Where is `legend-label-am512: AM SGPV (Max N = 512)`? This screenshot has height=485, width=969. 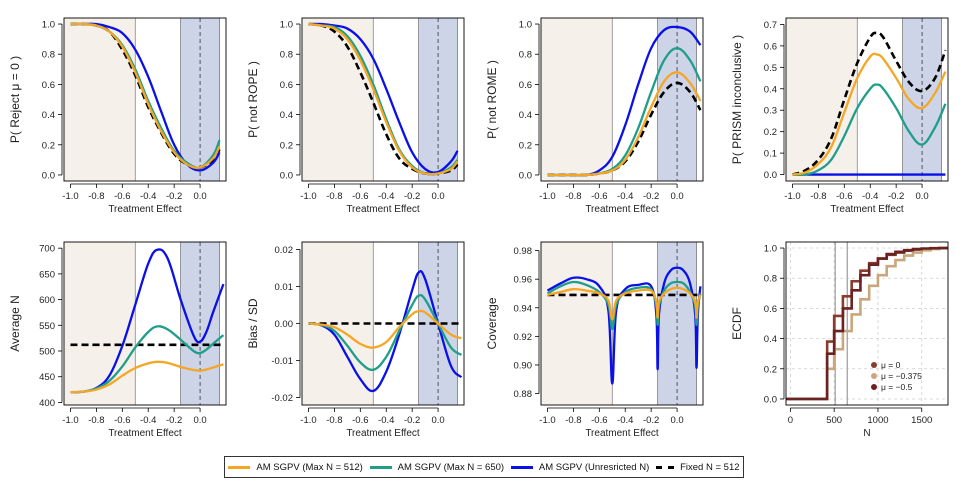
legend-label-am512: AM SGPV (Max N = 512) is located at coordinates (309, 467).